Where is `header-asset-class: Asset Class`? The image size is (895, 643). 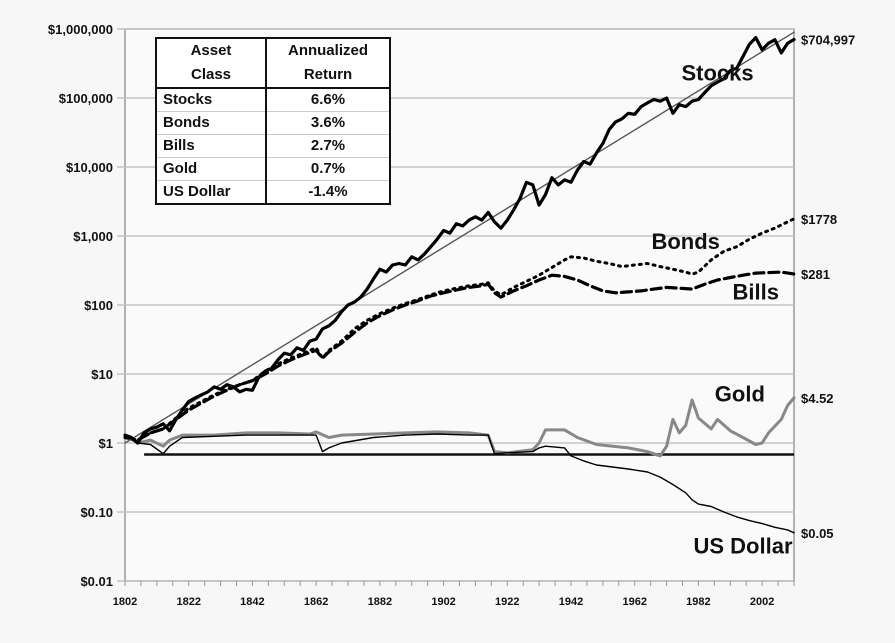 header-asset-class: Asset Class is located at coordinates (210, 63).